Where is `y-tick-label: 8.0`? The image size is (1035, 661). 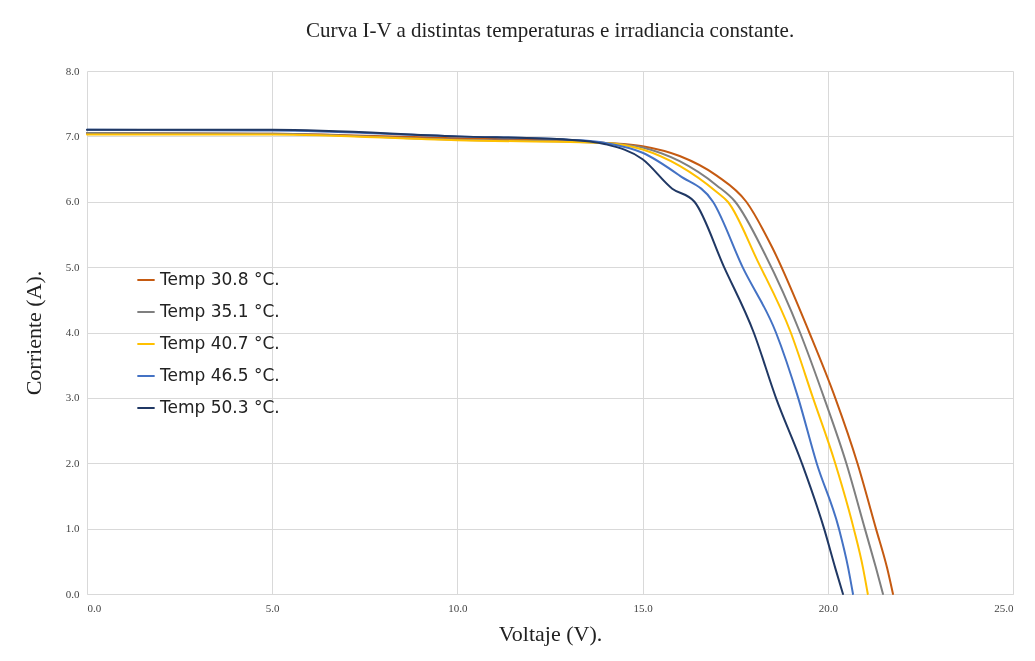 y-tick-label: 8.0 is located at coordinates (72, 70).